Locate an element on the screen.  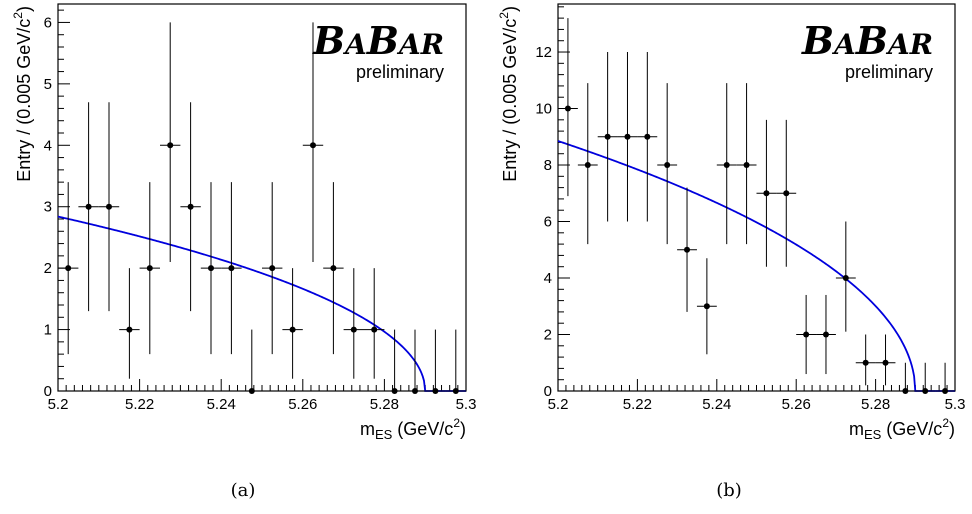
chart-a-x-tick-label: 5.26 is located at coordinates (302, 404).